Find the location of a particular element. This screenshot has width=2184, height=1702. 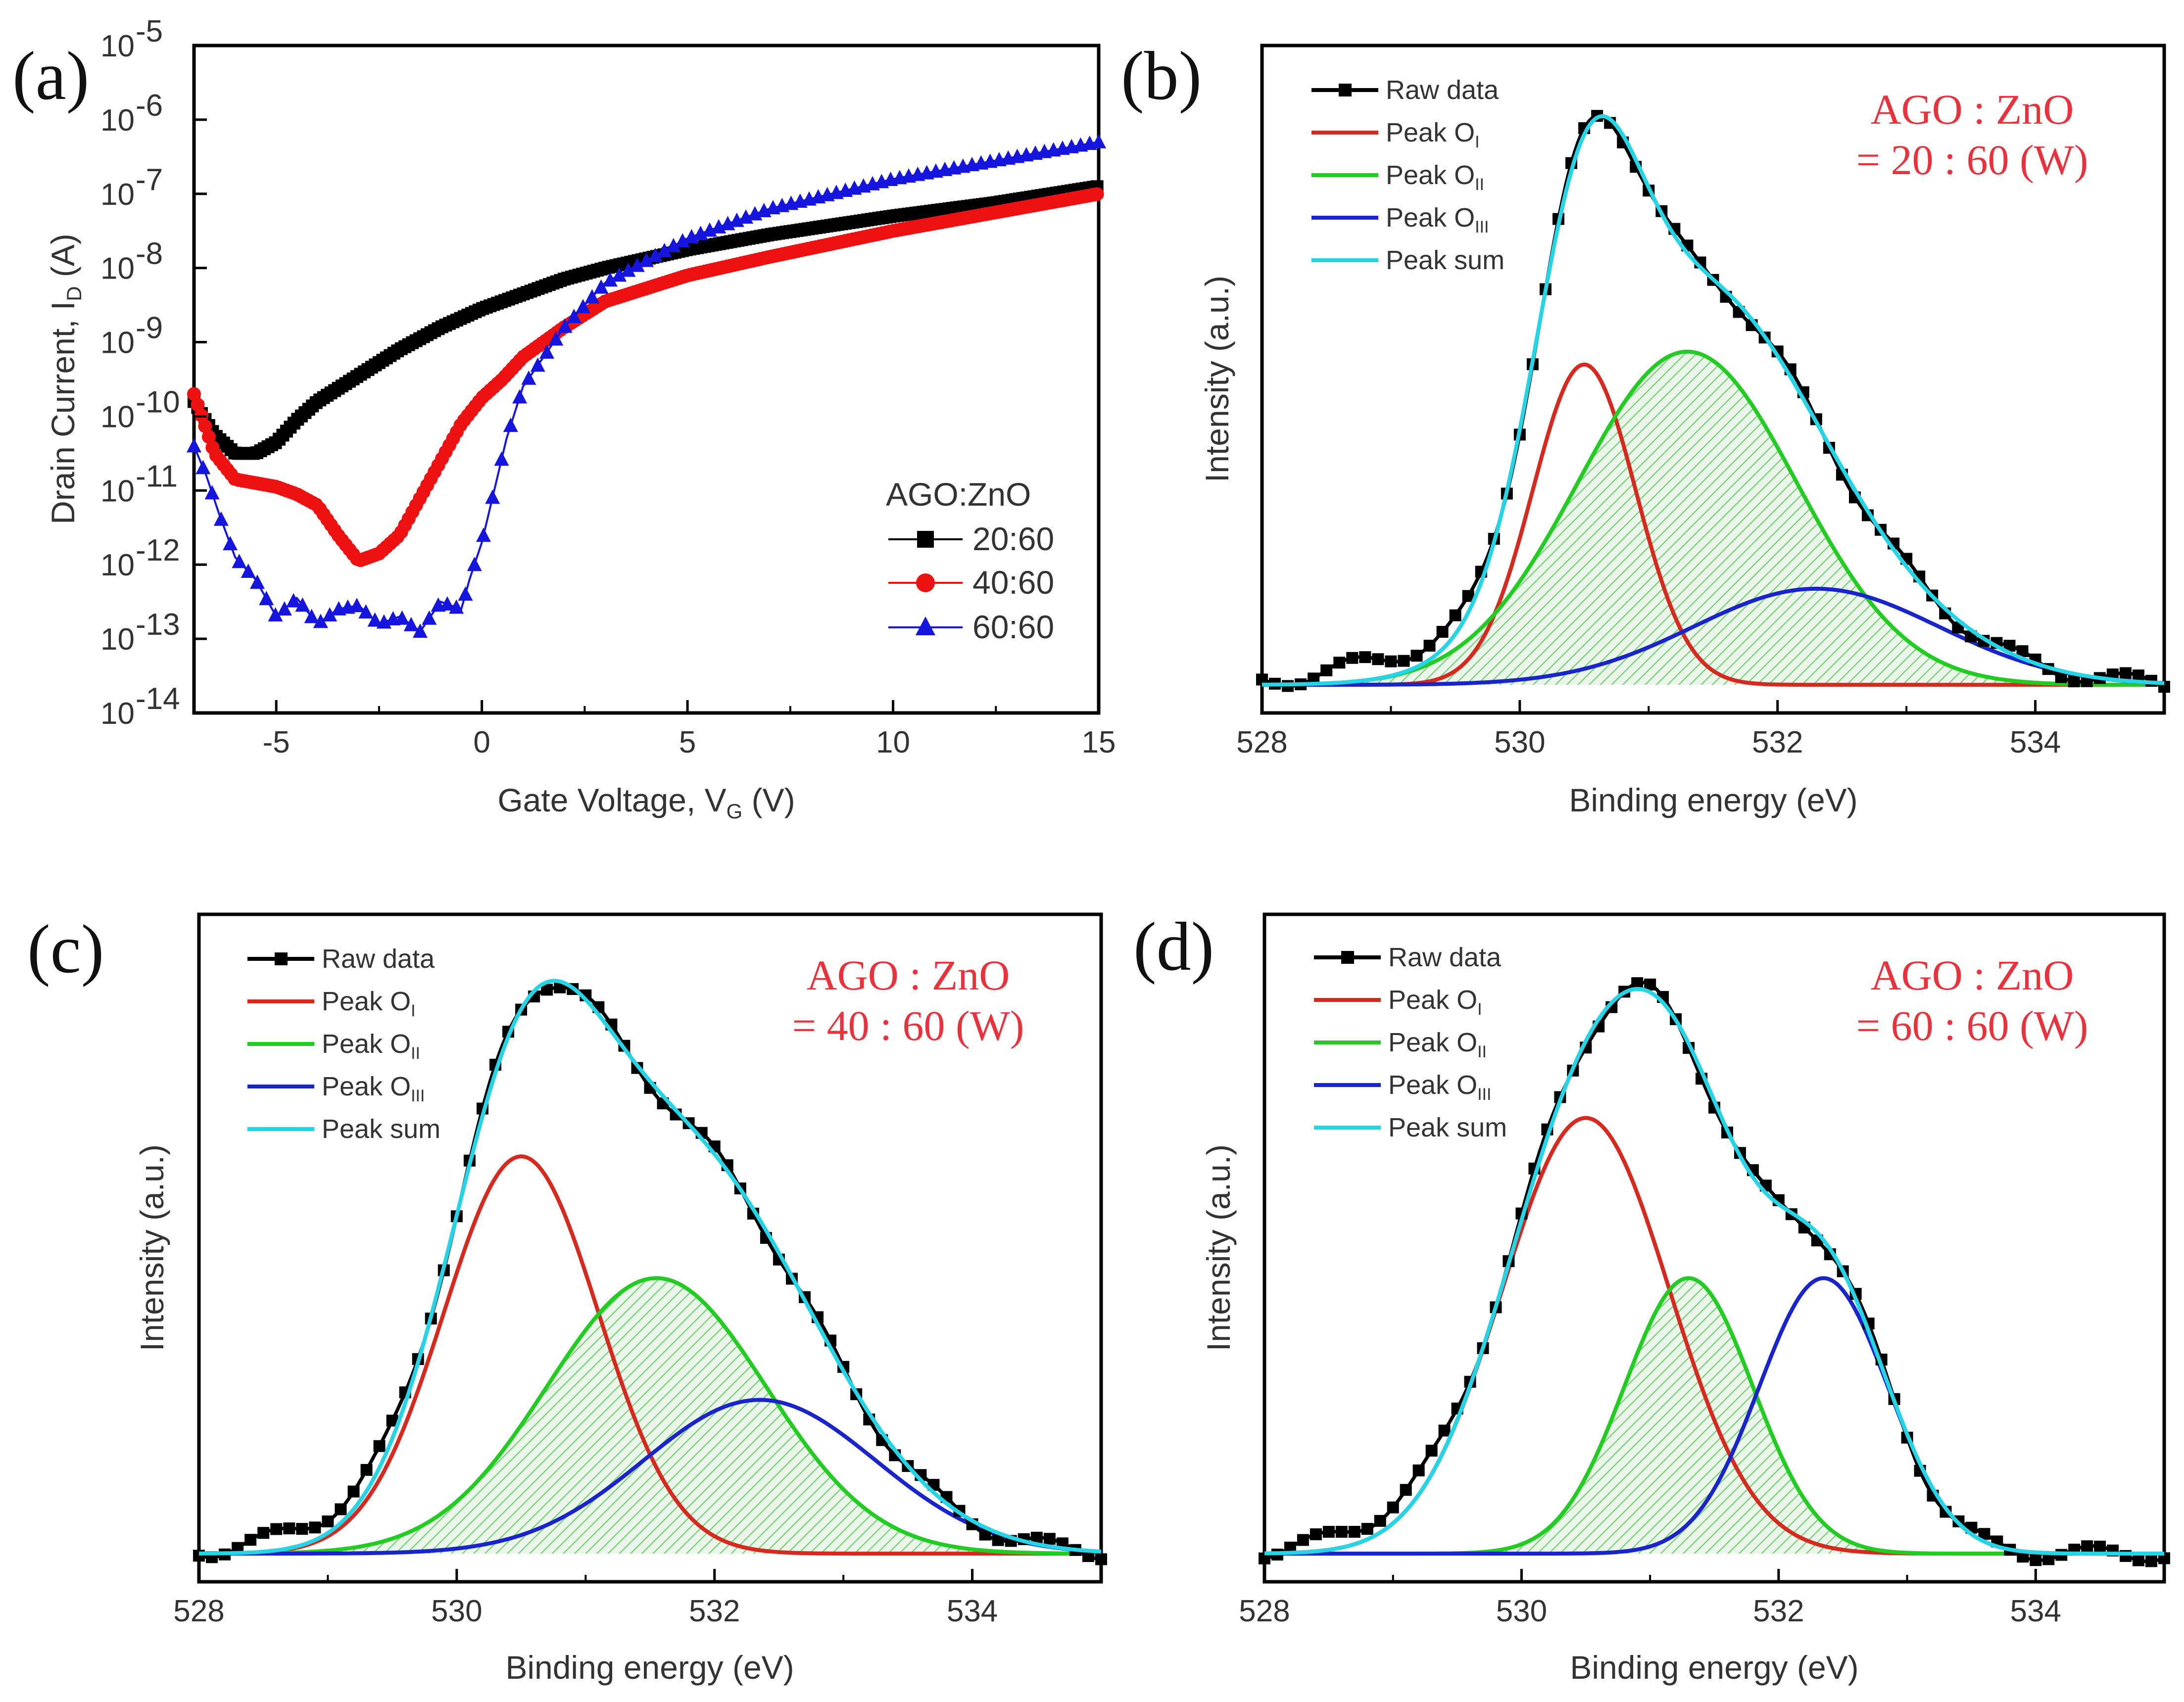

x-tick-label-a: 10 is located at coordinates (893, 742).